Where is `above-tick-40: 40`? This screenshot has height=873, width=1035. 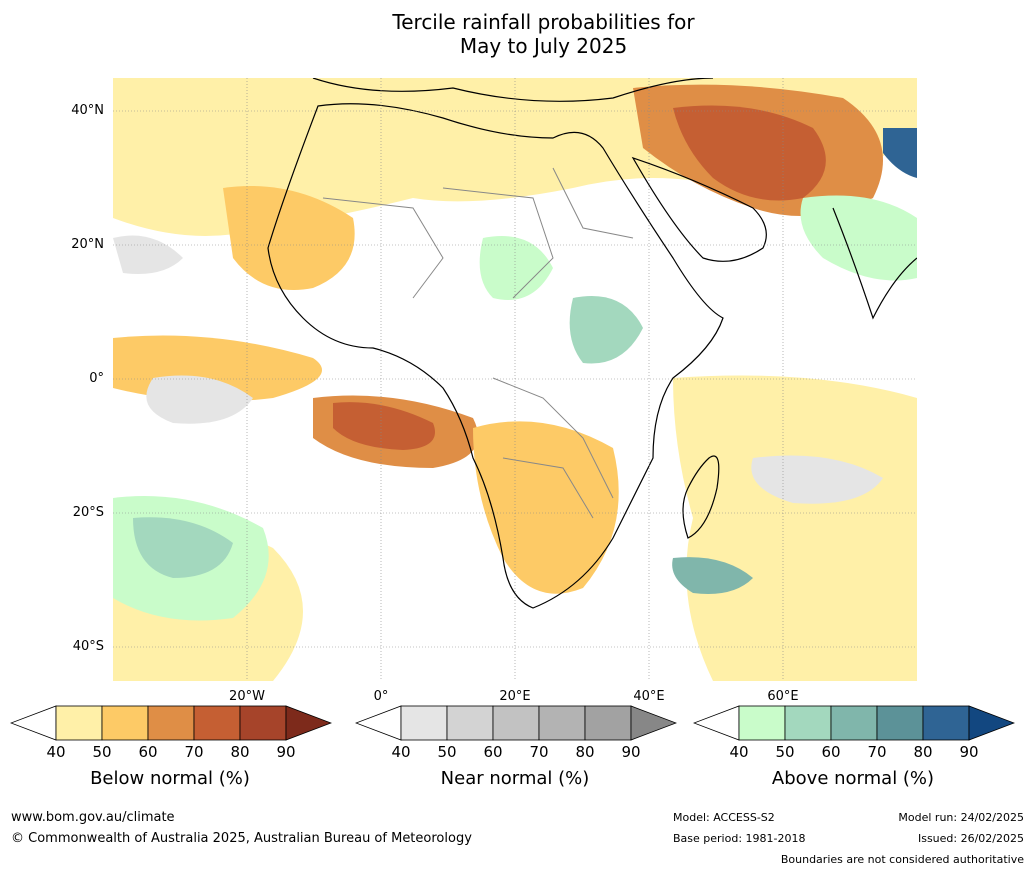
above-tick-40: 40 is located at coordinates (739, 752).